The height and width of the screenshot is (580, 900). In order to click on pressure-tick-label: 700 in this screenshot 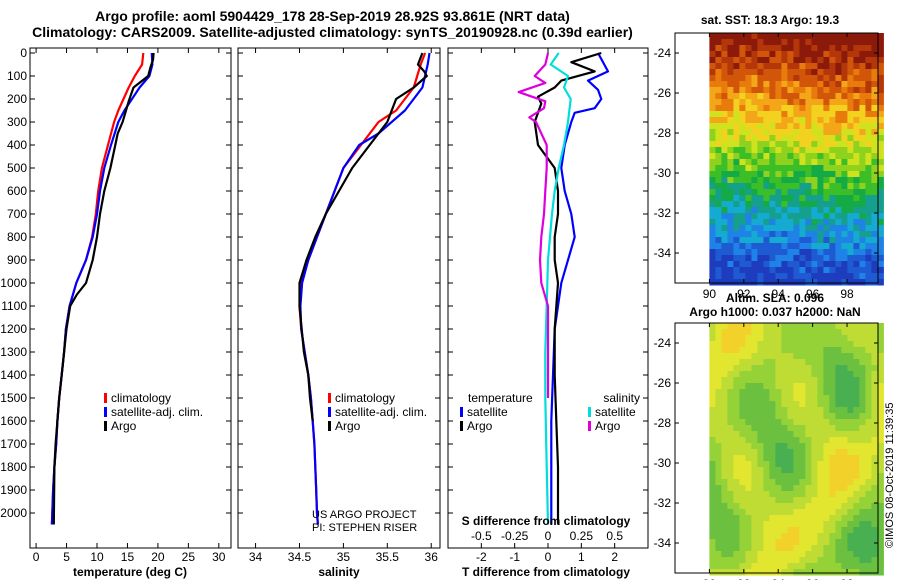, I will do `click(17, 214)`.